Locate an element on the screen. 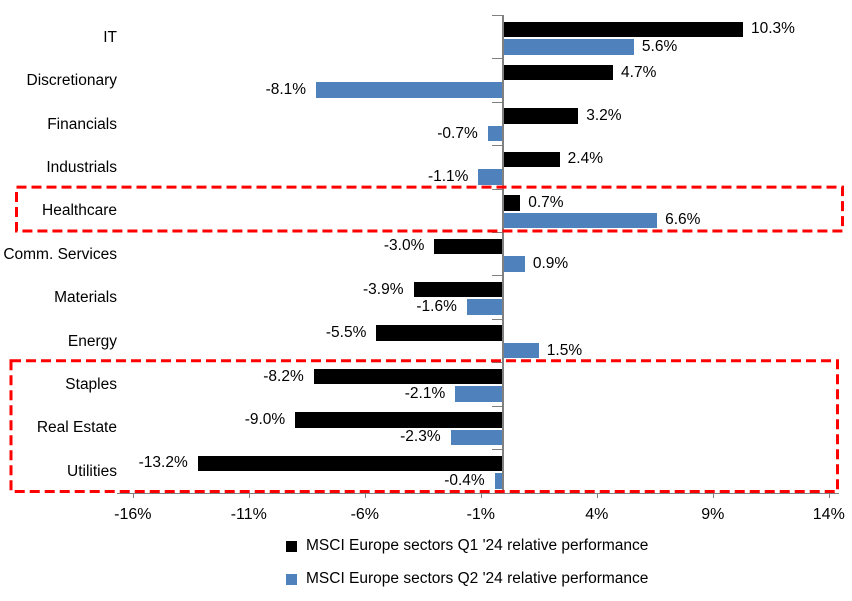 The image size is (852, 601). bar-q1-discretionary is located at coordinates (559, 72).